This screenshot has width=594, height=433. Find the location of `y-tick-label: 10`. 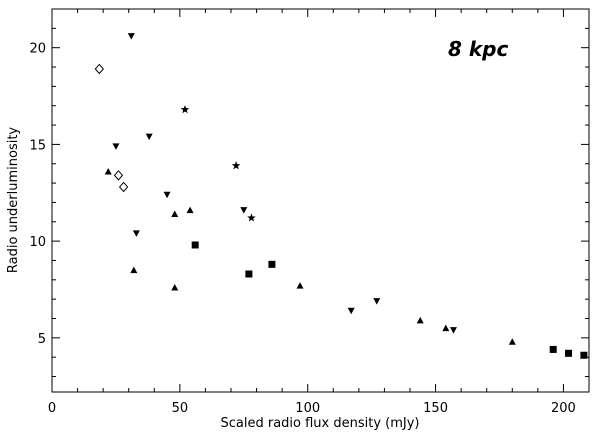

y-tick-label: 10 is located at coordinates (37, 242).